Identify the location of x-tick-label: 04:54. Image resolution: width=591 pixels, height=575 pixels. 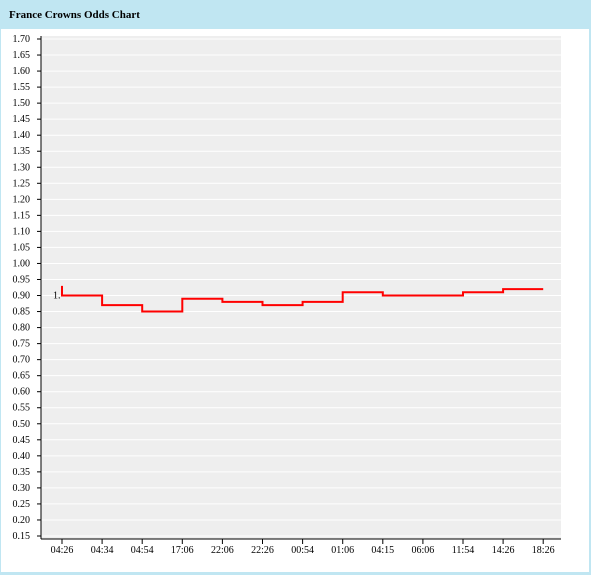
(142, 550).